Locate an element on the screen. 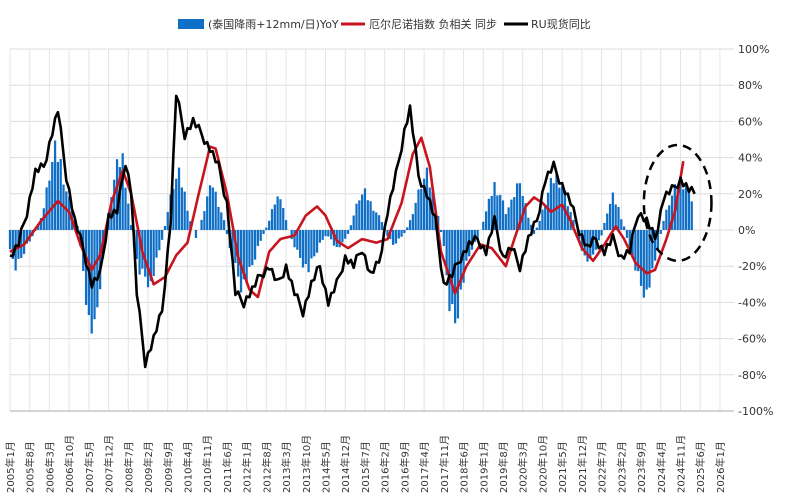  y-tick-label: 20% is located at coordinates (750, 194).